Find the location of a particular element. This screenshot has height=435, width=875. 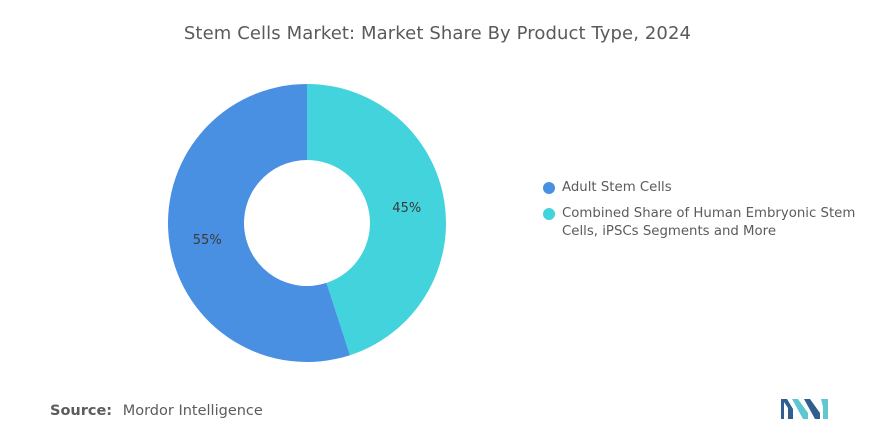

legend-label-line-1: Adult Stem Cells is located at coordinates (617, 187).